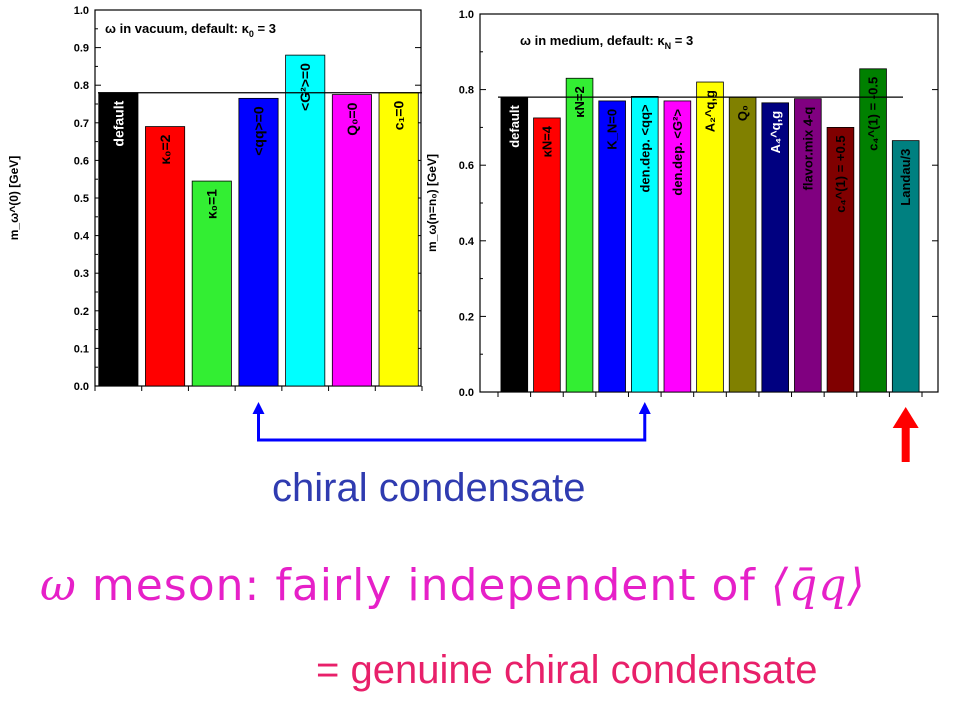 Image resolution: width=960 pixels, height=720 pixels. Describe the element at coordinates (212, 204) in the screenshot. I see `bar-label: κ₀=1` at that location.